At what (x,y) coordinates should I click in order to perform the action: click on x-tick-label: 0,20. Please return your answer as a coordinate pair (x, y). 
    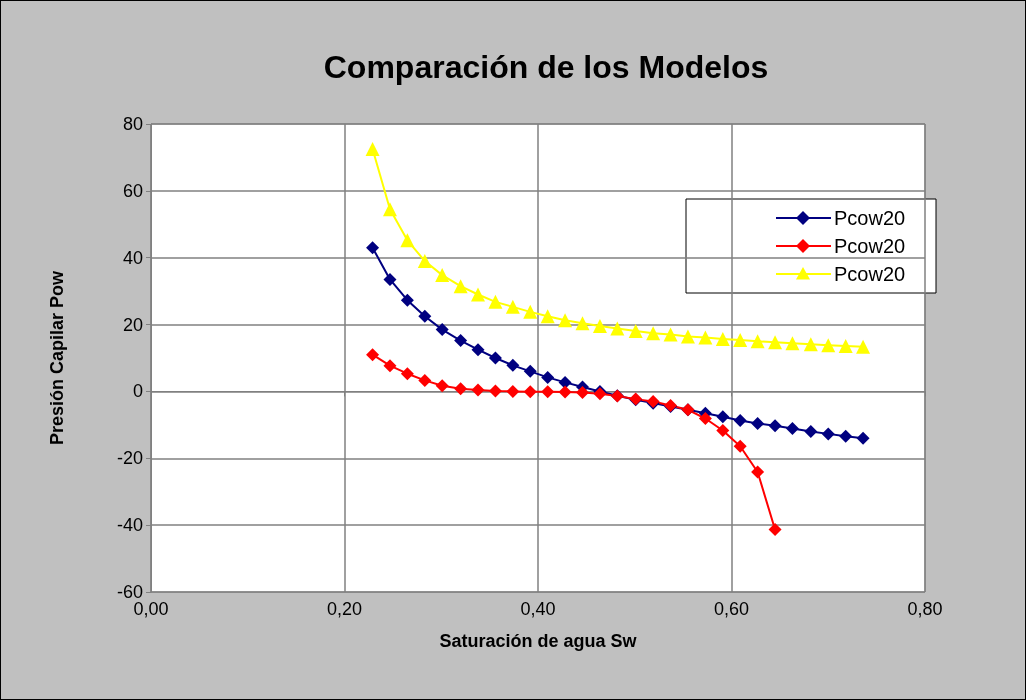
    Looking at the image, I should click on (344, 609).